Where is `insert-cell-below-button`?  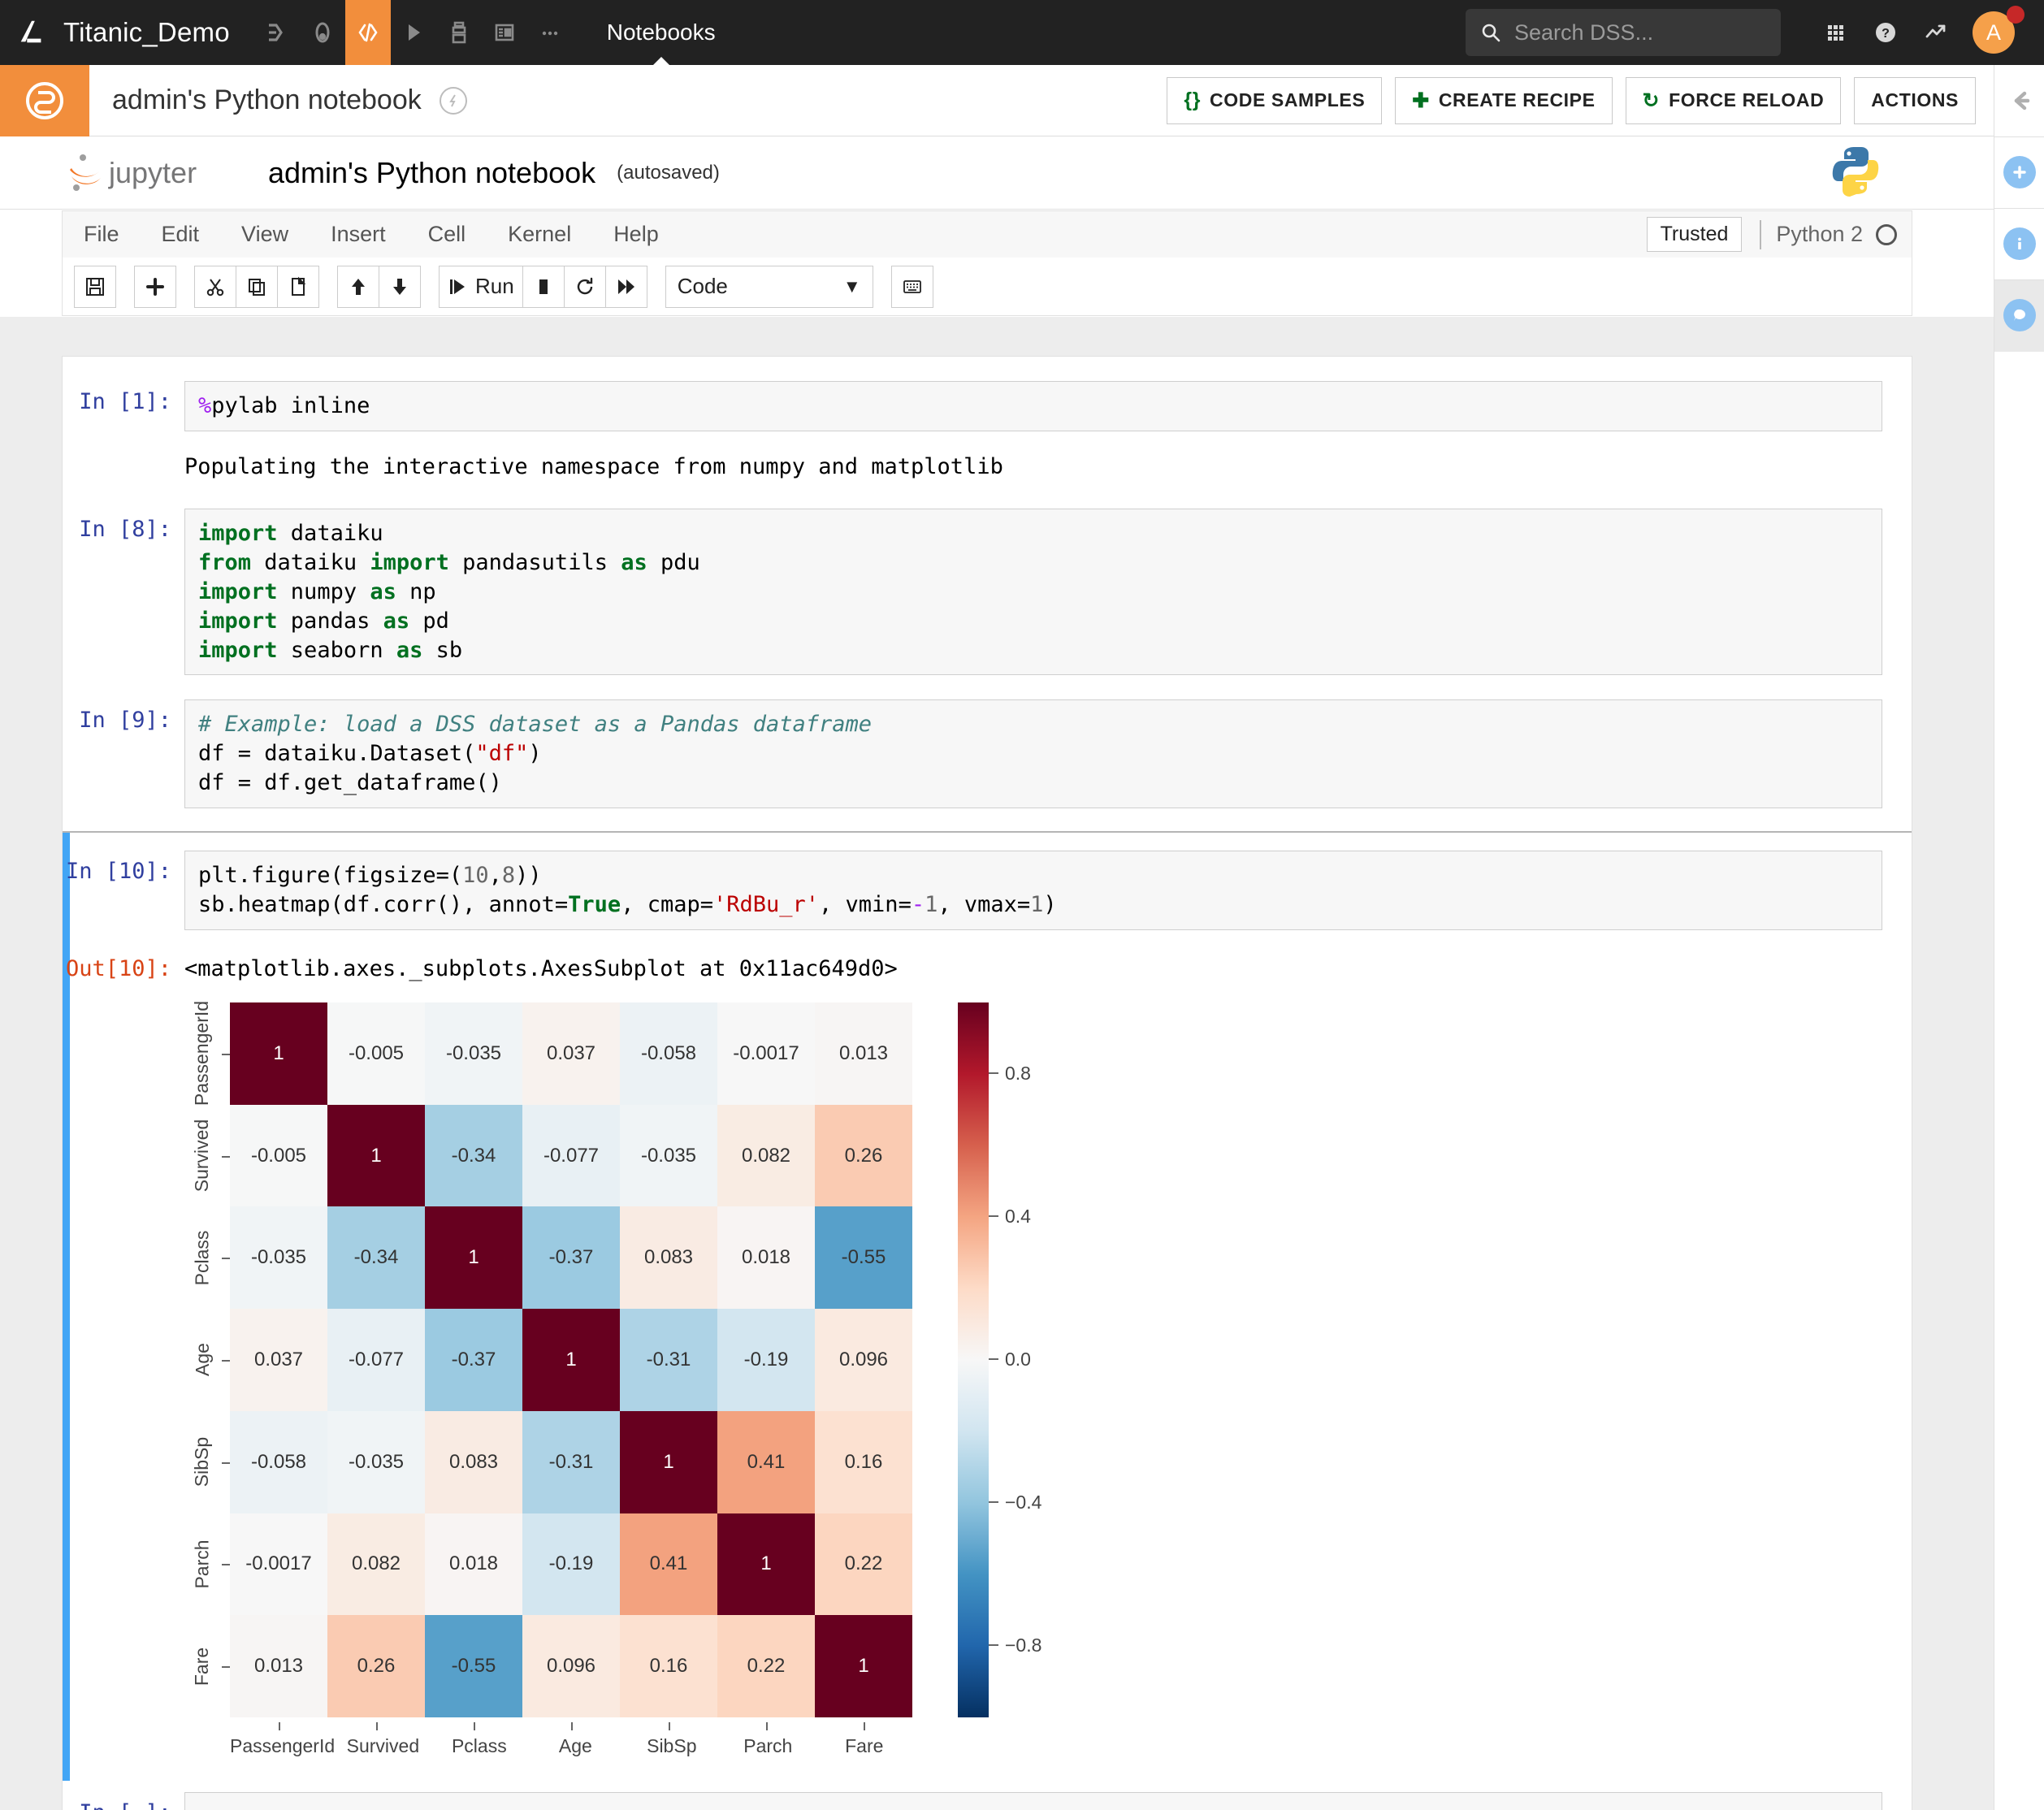 insert-cell-below-button is located at coordinates (155, 286).